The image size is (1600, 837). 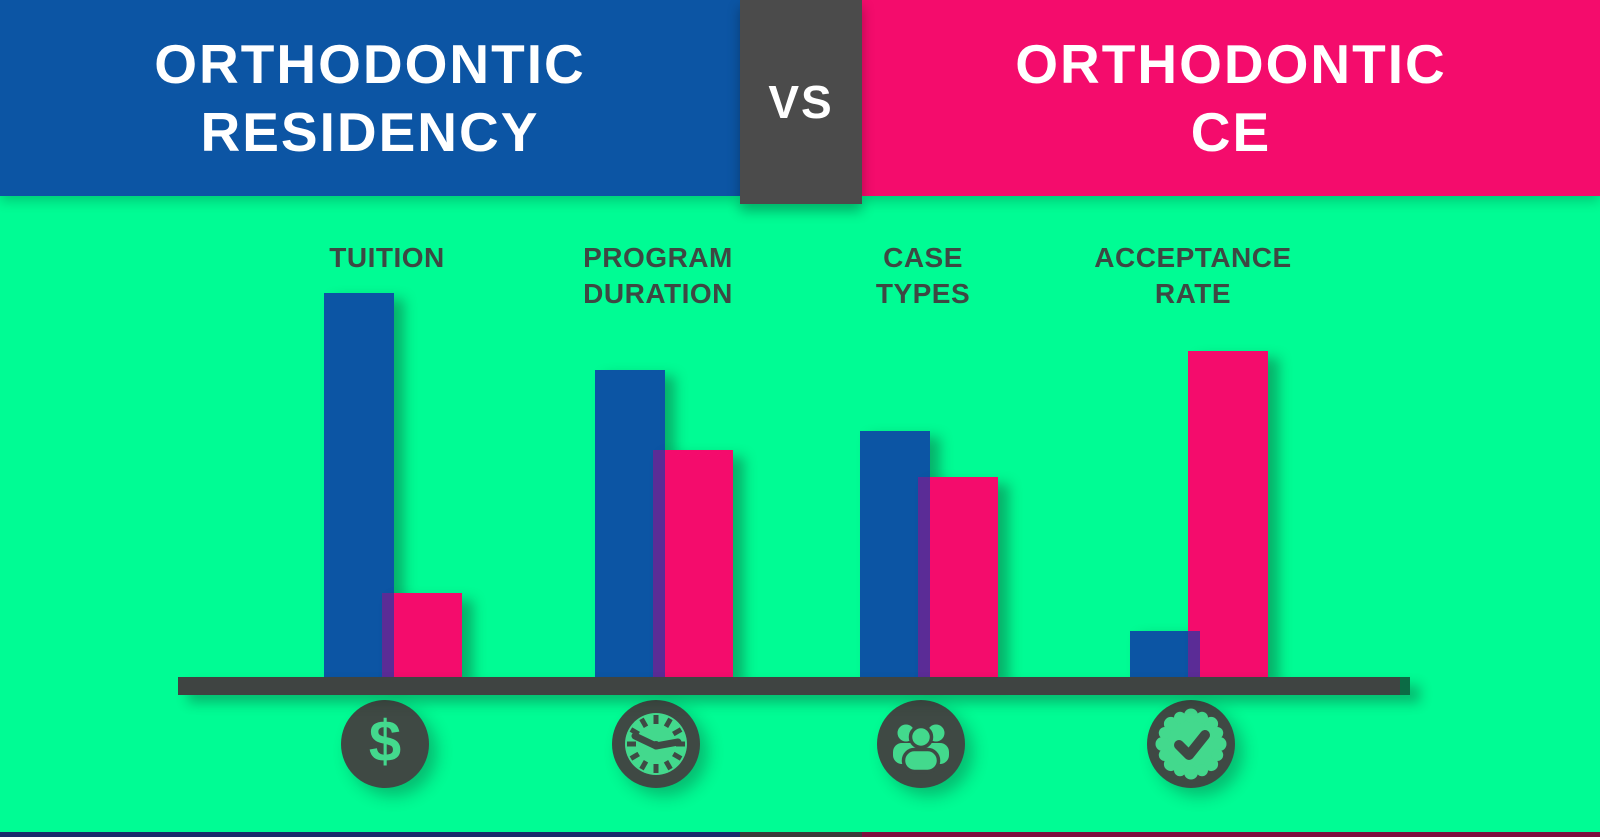 I want to click on footer-strip-pink, so click(x=1231, y=834).